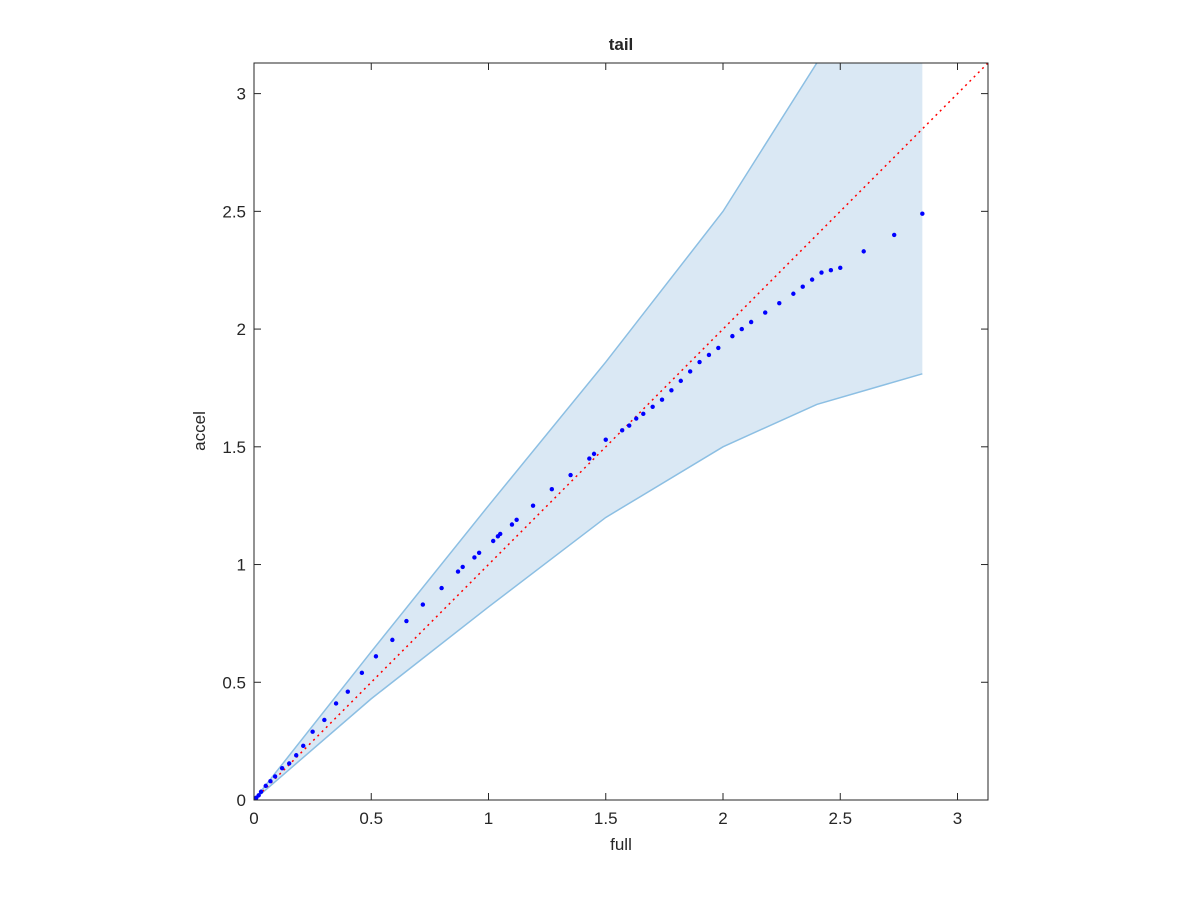  What do you see at coordinates (199, 431) in the screenshot?
I see `y-axis-label: accel` at bounding box center [199, 431].